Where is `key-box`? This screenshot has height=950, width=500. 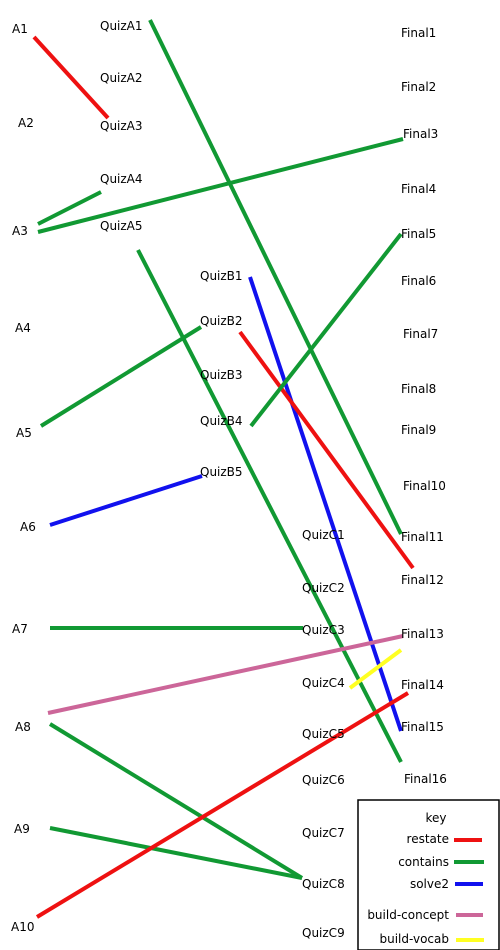 key-box is located at coordinates (428, 874).